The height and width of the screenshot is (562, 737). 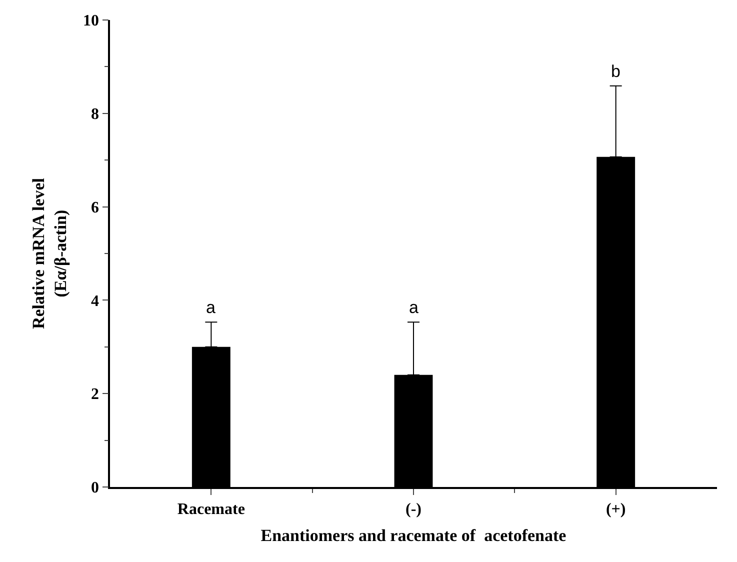 What do you see at coordinates (95, 395) in the screenshot?
I see `y-tick-label: 2` at bounding box center [95, 395].